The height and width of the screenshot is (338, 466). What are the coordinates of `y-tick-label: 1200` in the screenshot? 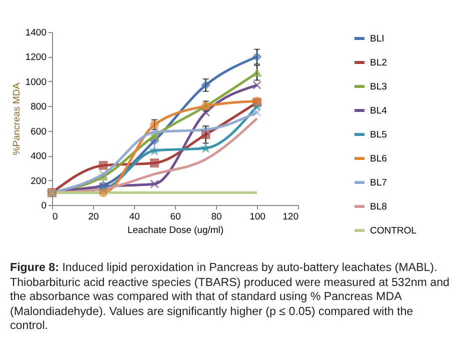 It's located at (35, 58).